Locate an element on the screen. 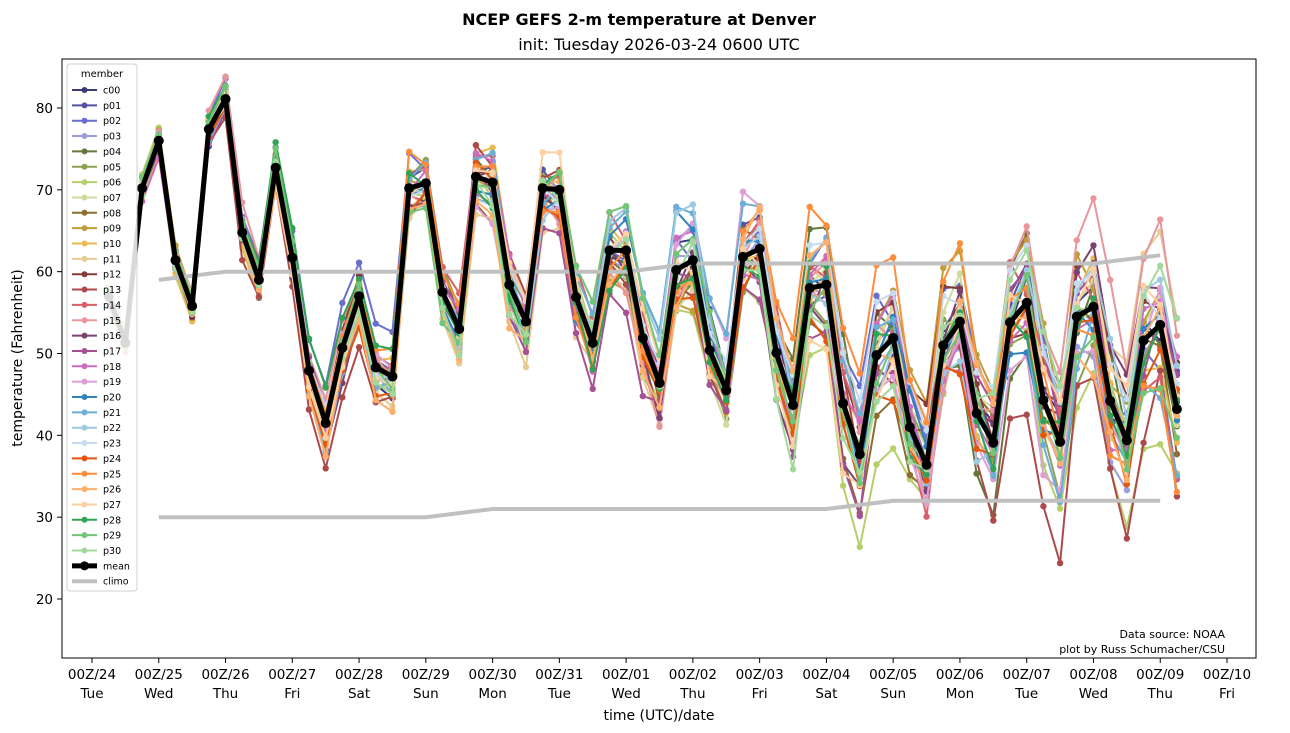 The image size is (1290, 733). legend-label: p06 is located at coordinates (112, 183).